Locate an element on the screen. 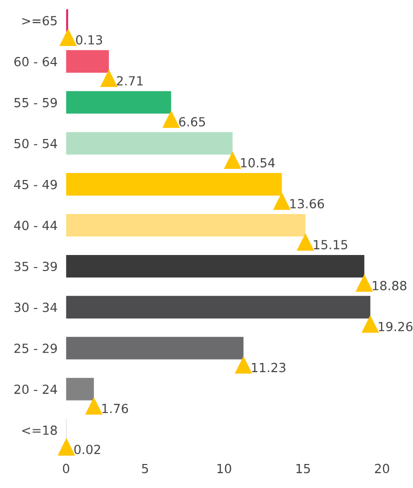  data-label: 2.71 is located at coordinates (129, 81).